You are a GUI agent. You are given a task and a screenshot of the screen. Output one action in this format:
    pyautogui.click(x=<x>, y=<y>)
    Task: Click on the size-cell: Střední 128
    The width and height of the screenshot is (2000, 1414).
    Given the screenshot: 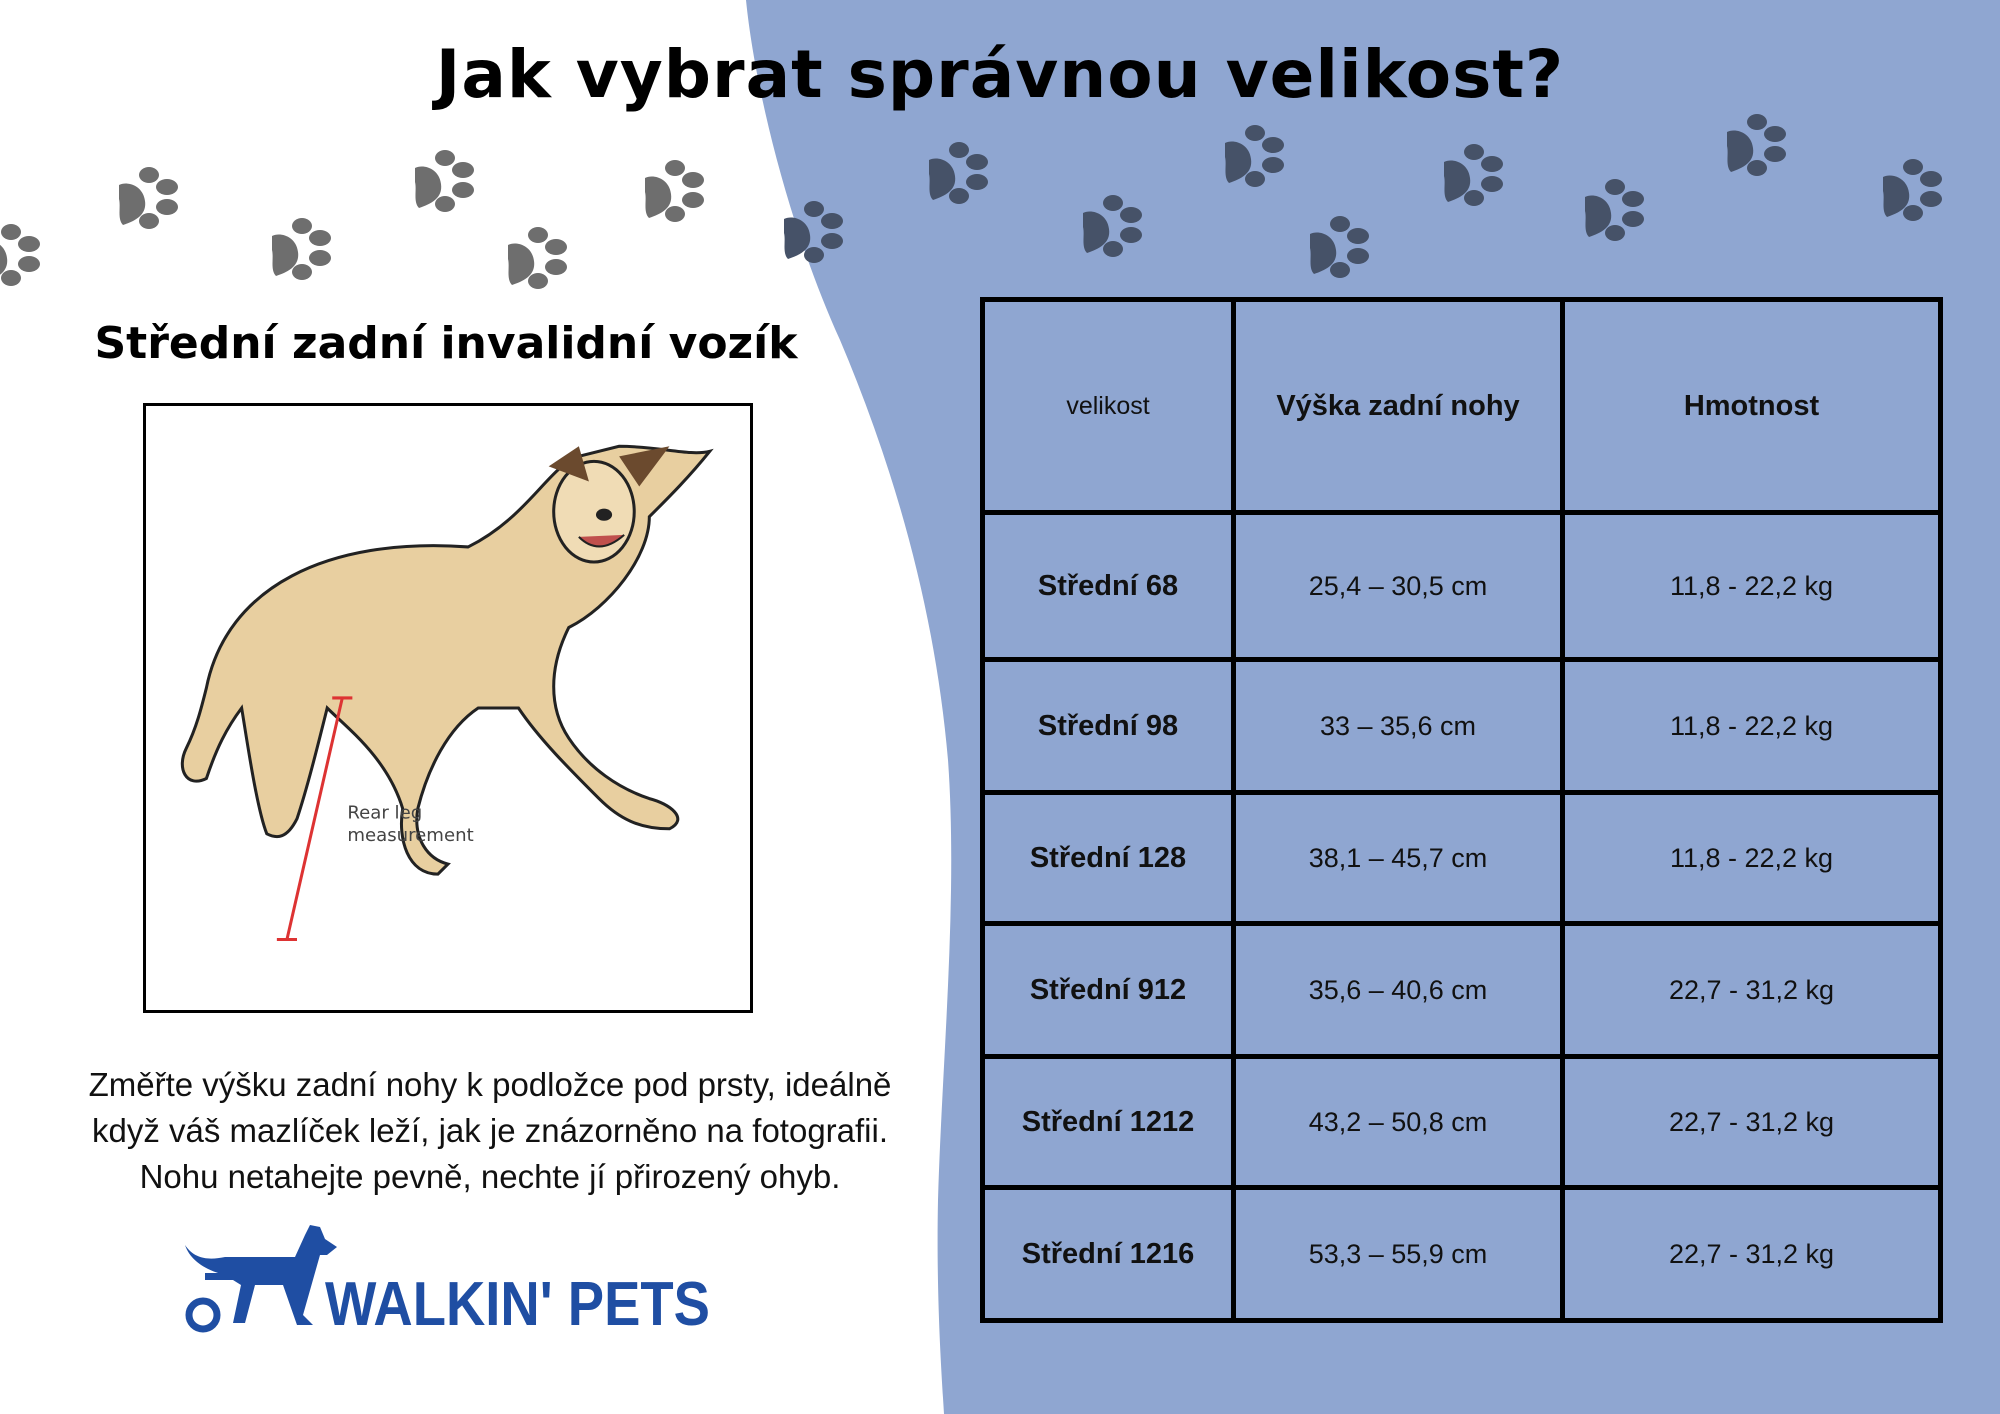 What is the action you would take?
    pyautogui.click(x=1108, y=858)
    